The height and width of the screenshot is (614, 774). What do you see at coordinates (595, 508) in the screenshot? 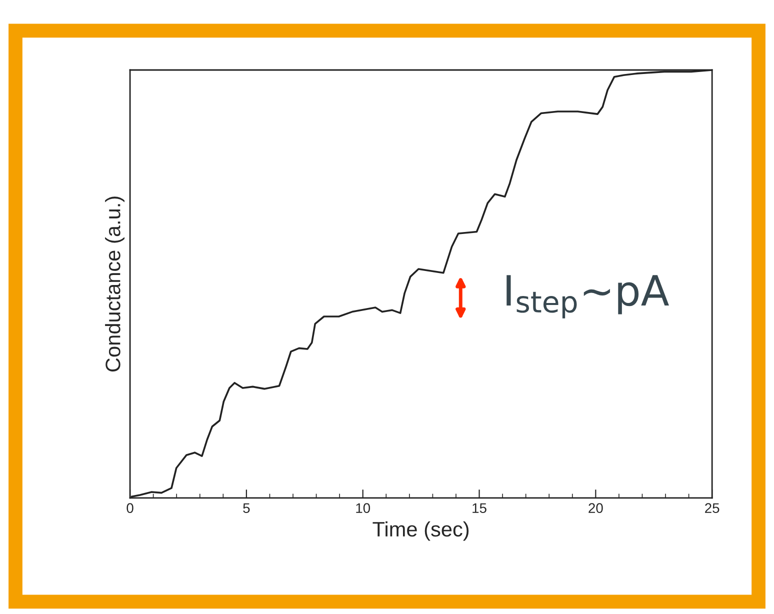
I see `x-tick-label: 20` at bounding box center [595, 508].